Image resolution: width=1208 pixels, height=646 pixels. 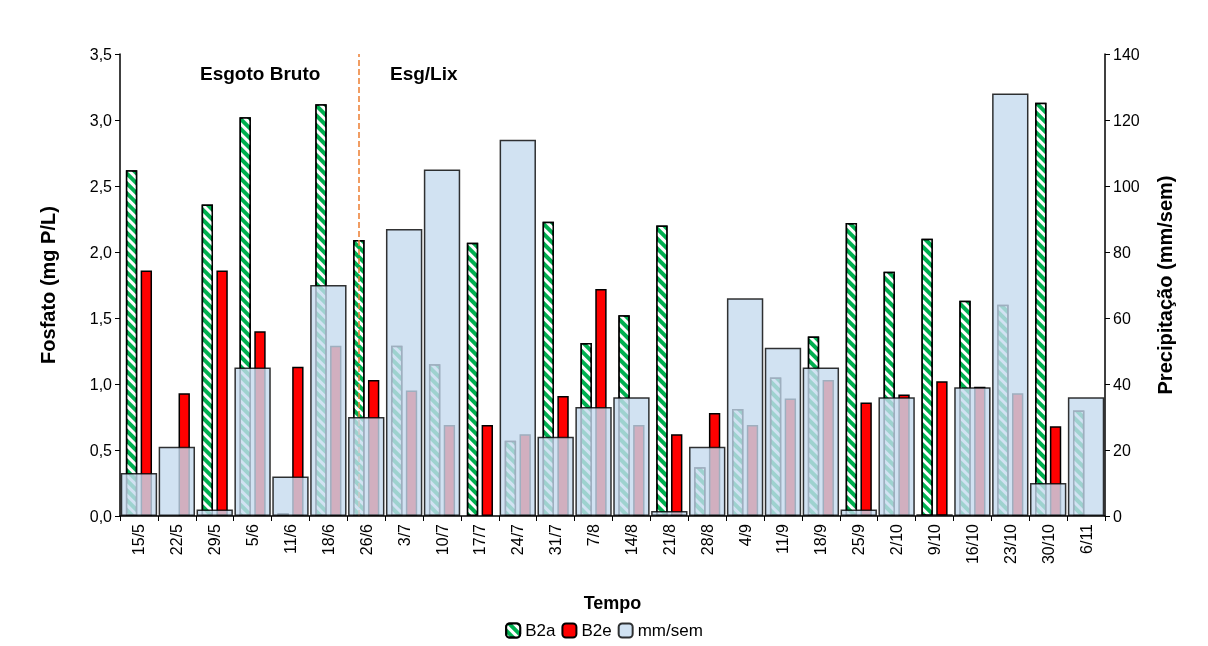 I want to click on y2-axis-title: Precipitação (mm/sem), so click(x=1165, y=285).